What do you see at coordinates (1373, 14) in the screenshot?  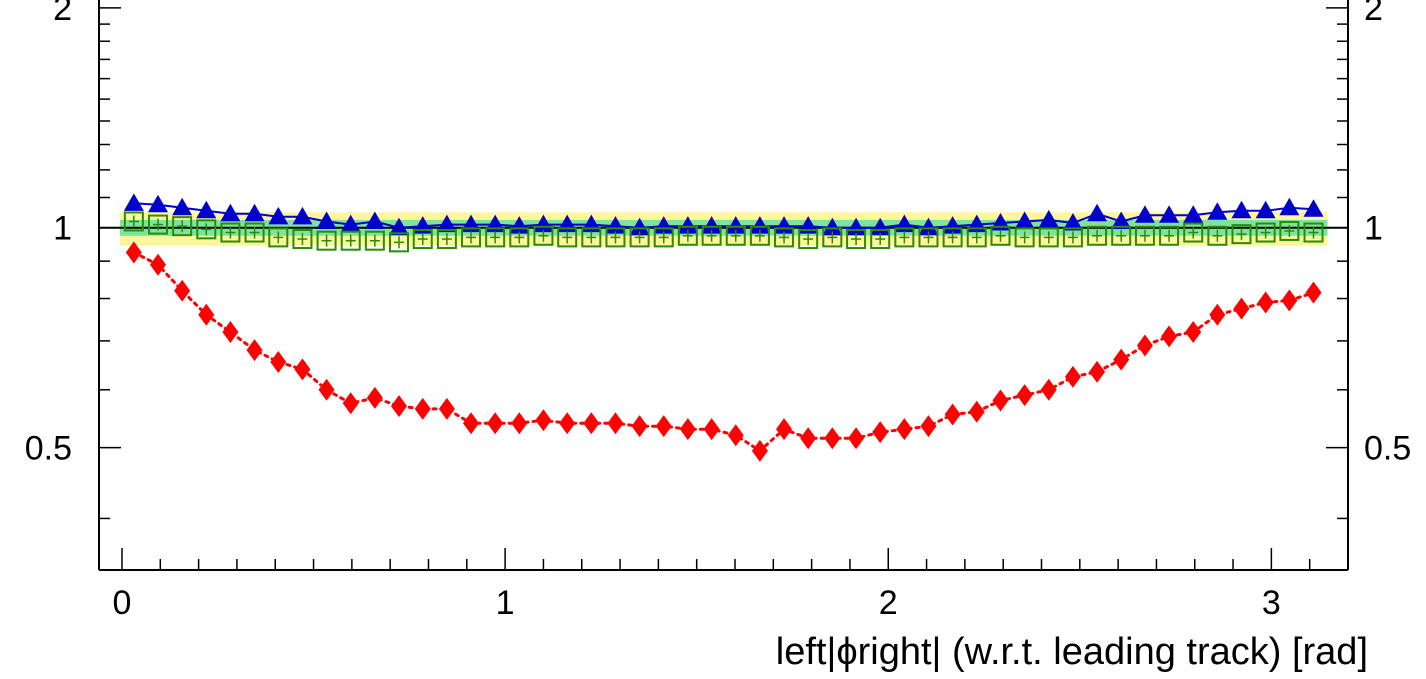 I see `y-tick-label-right: 2` at bounding box center [1373, 14].